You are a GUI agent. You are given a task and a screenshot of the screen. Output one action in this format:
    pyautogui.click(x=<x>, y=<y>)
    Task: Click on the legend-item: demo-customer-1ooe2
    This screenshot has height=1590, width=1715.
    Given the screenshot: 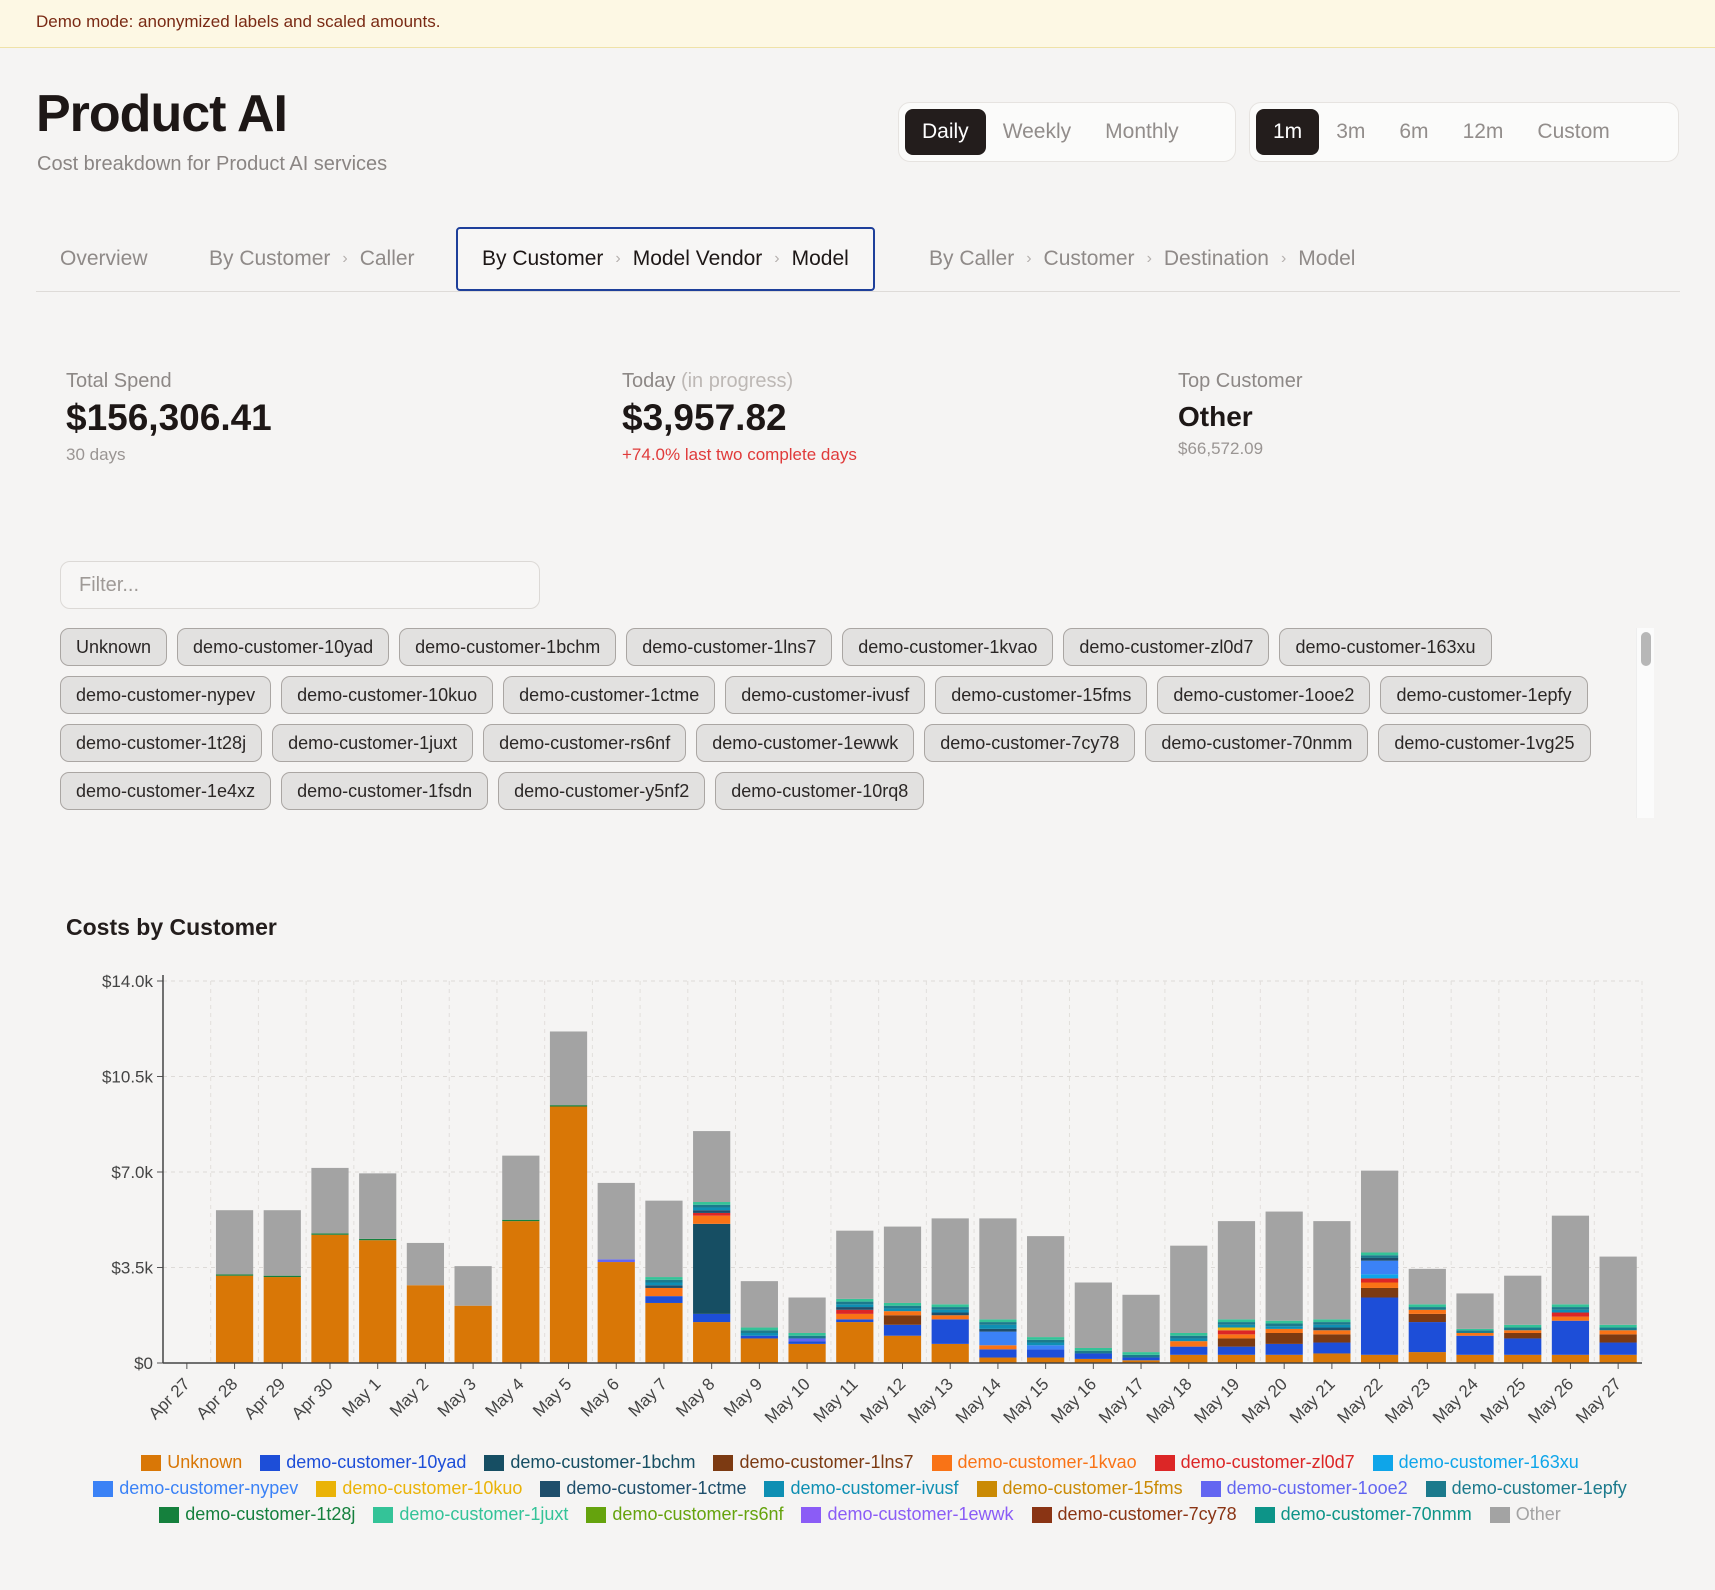 What is the action you would take?
    pyautogui.click(x=1304, y=1488)
    